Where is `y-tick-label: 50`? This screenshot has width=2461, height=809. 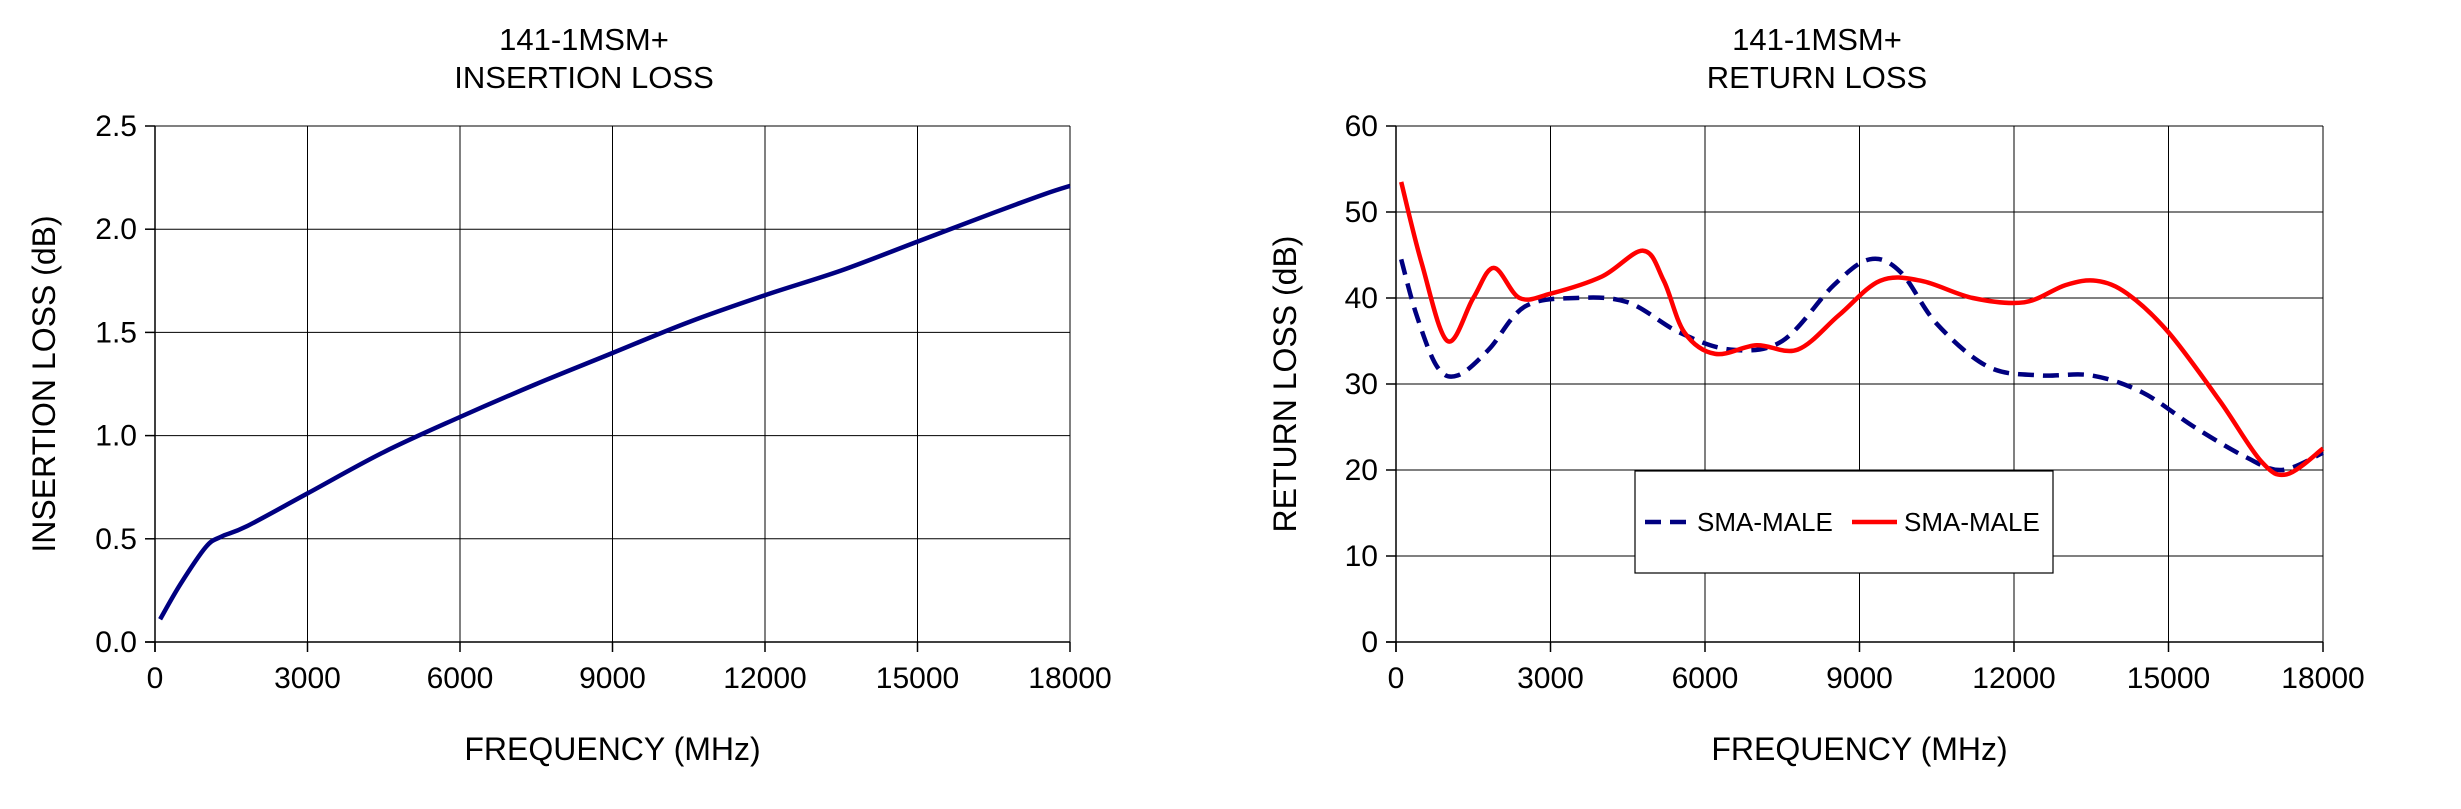
y-tick-label: 50 is located at coordinates (1361, 212).